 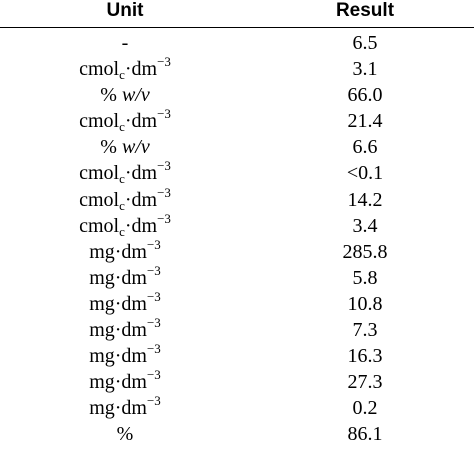 What do you see at coordinates (237, 120) in the screenshot?
I see `table-row: cmolc·dm−3 21.4` at bounding box center [237, 120].